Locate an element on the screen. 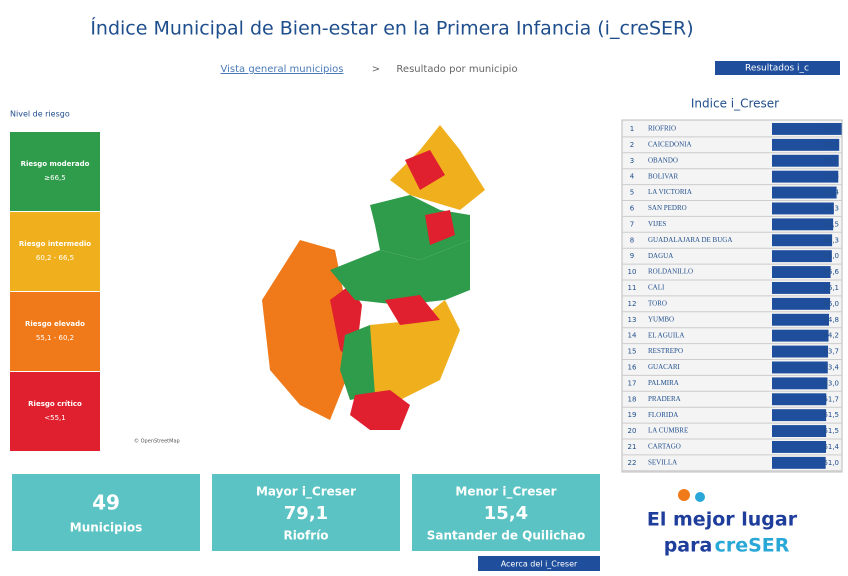 This screenshot has width=848, height=576. legend-range: <55,1 is located at coordinates (54, 418).